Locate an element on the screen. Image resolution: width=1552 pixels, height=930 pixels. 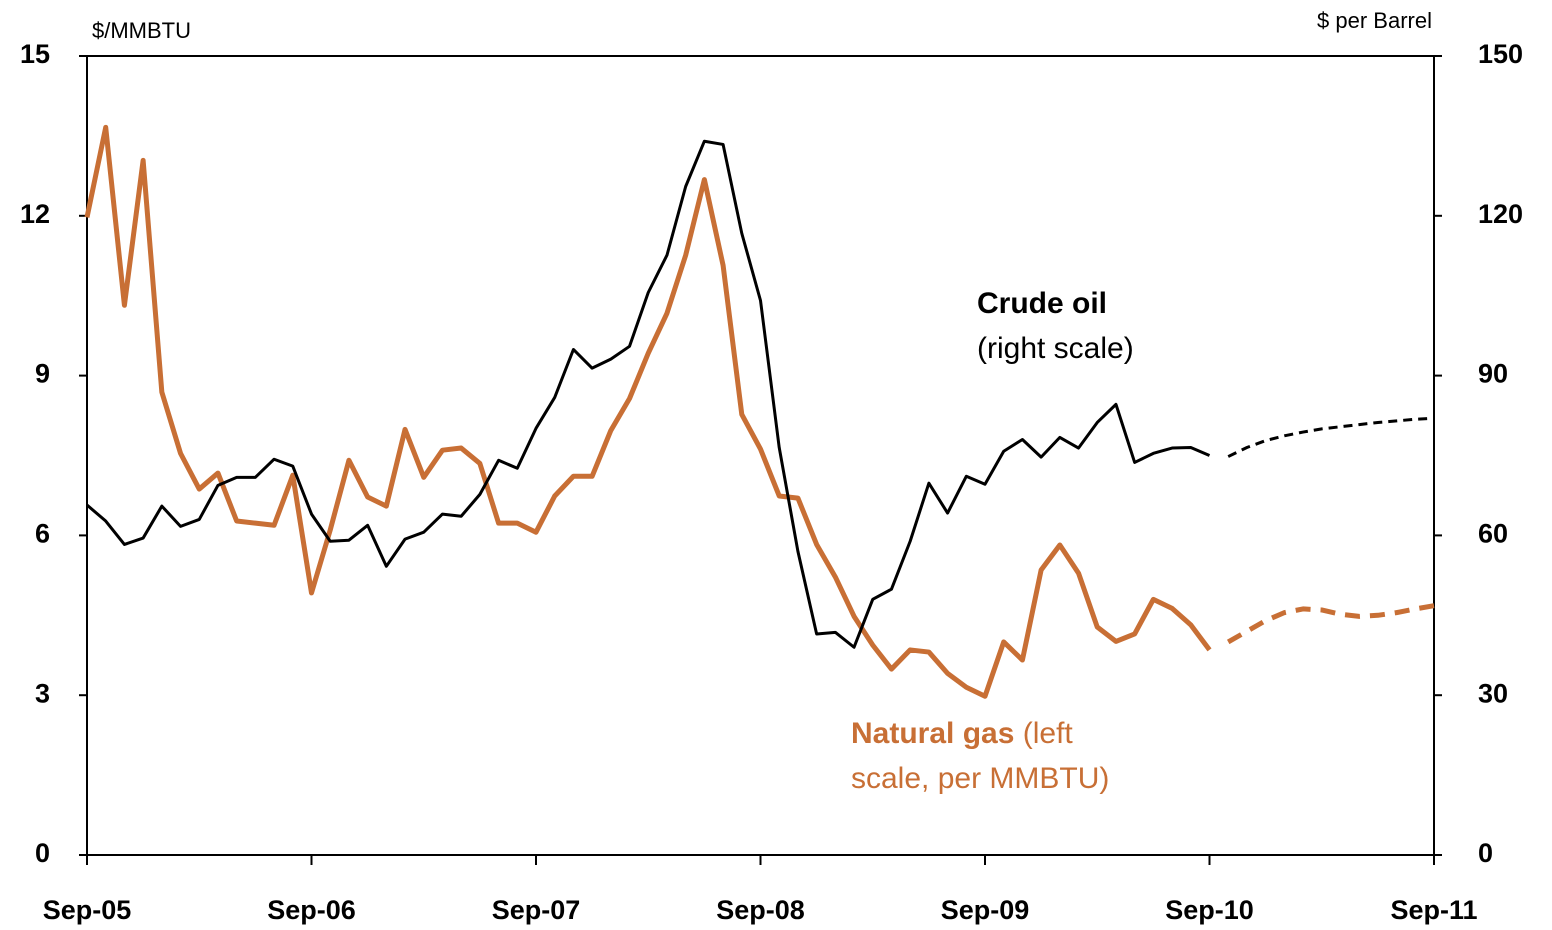
y-tick-label: 12 is located at coordinates (35, 214).